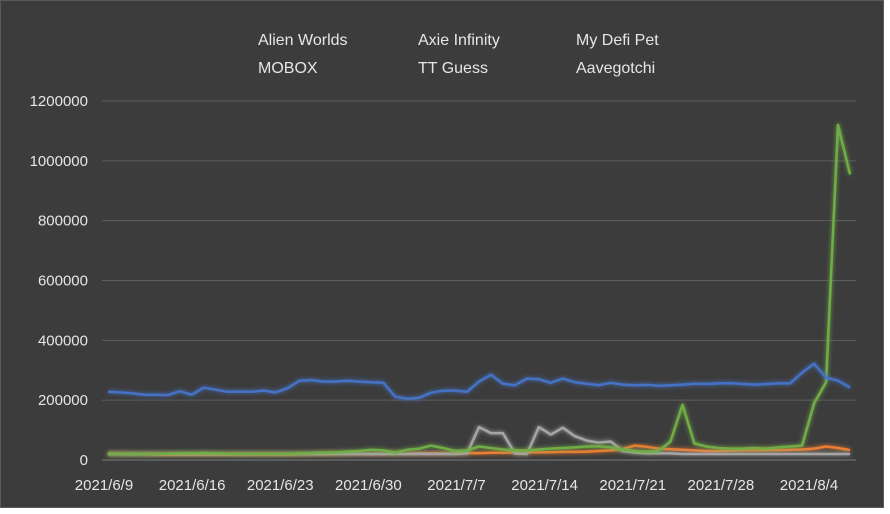 The image size is (890, 514). I want to click on y-tick-label: 800000, so click(63, 221).